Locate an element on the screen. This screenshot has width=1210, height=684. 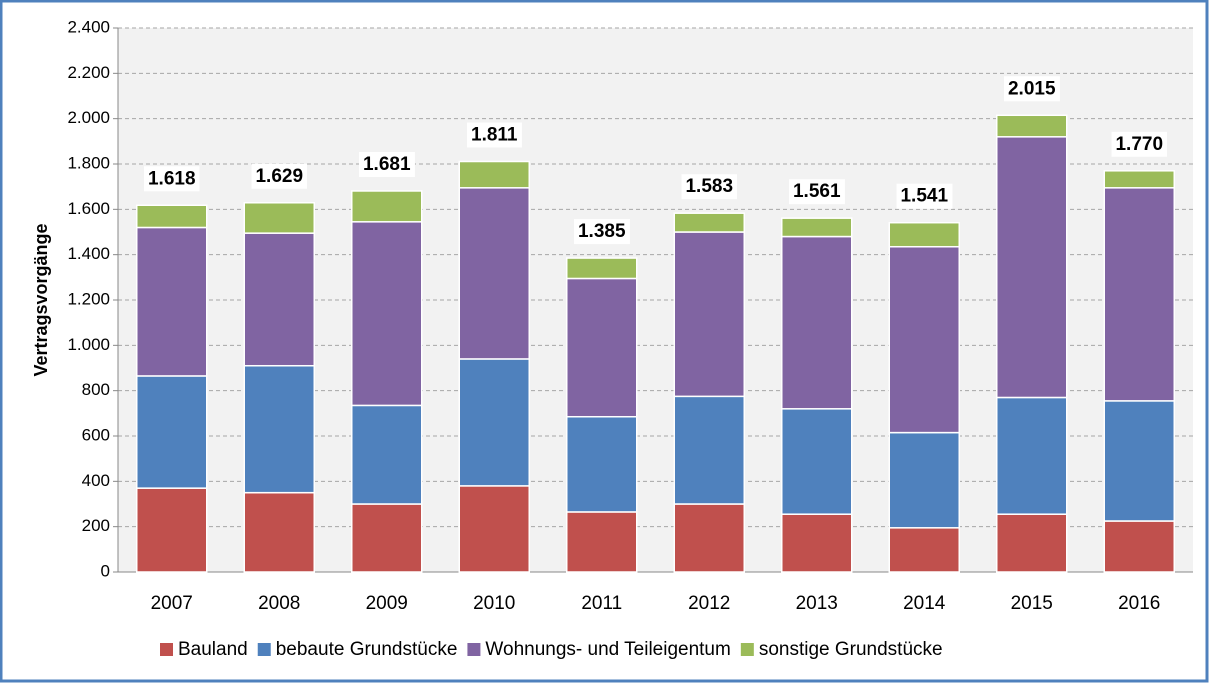
x-tick-label: 2013 is located at coordinates (817, 603).